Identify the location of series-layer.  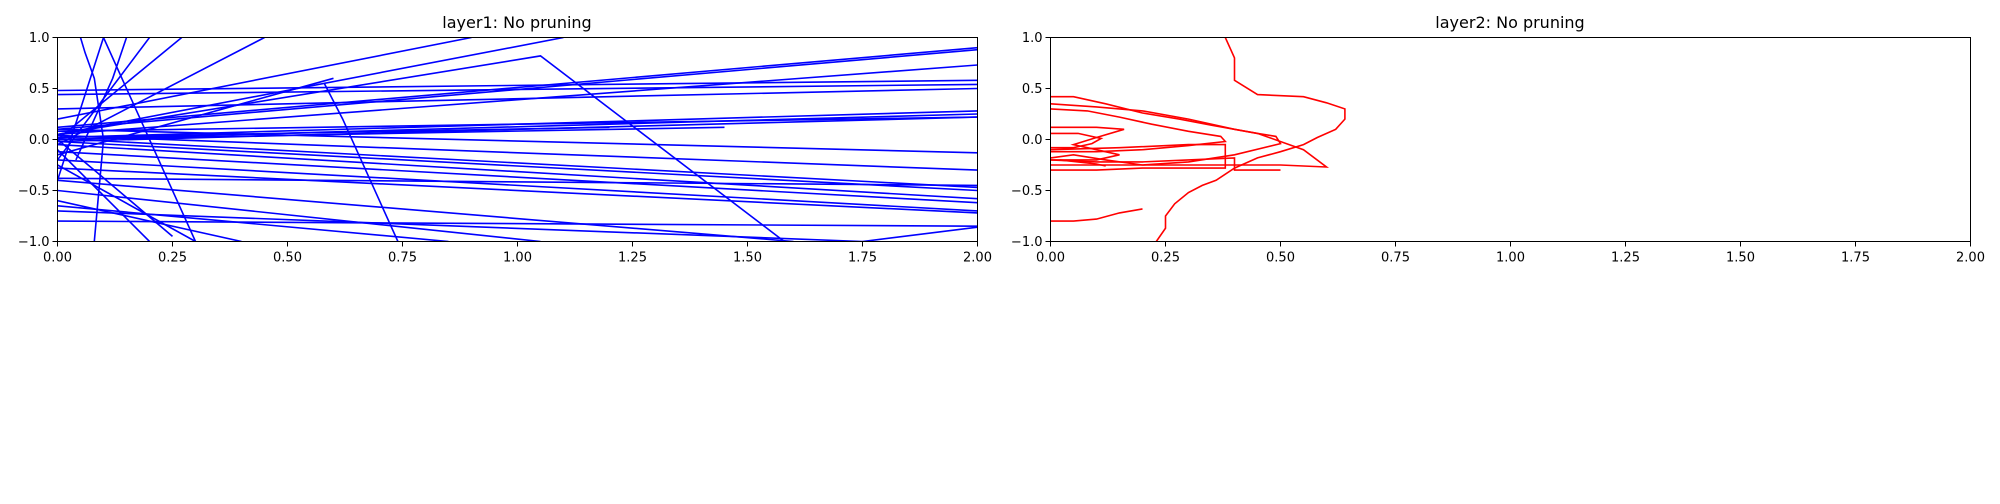
(1198, 139).